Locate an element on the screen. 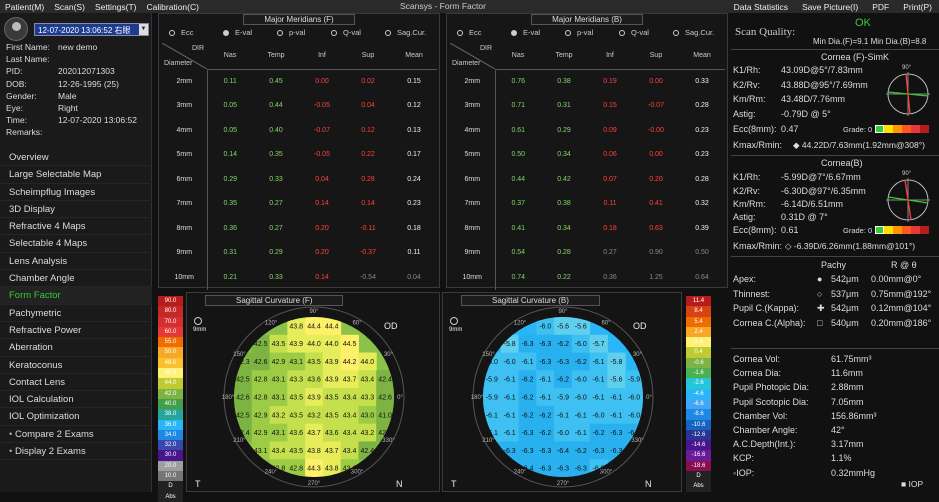 This screenshot has width=939, height=502. sidebar-item-refractive-power: Refractive Power is located at coordinates (76, 331).